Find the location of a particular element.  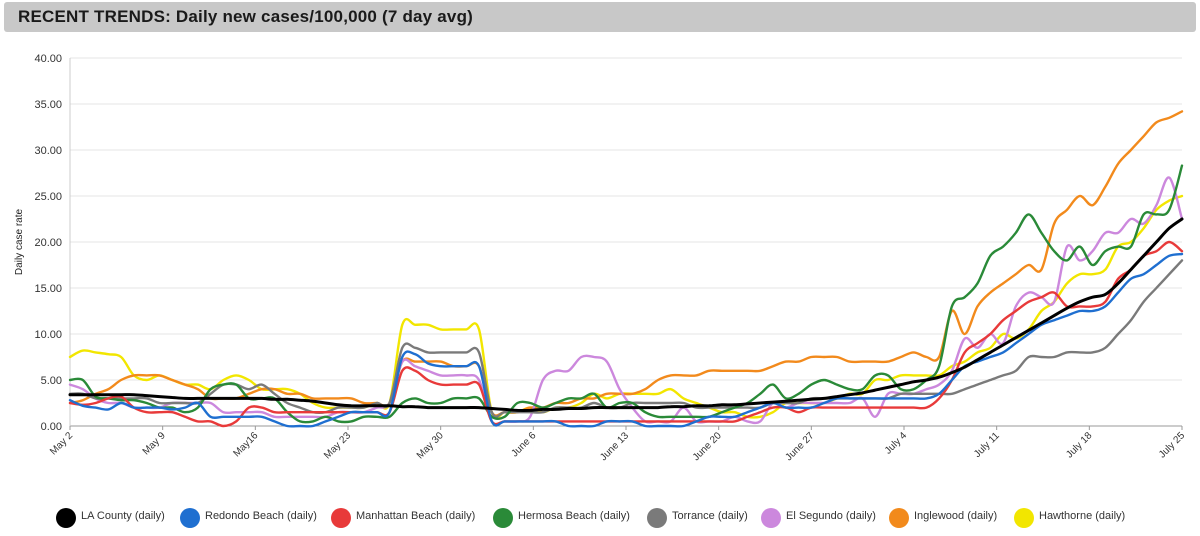

x-tick-label: July 18 is located at coordinates (1079, 445).